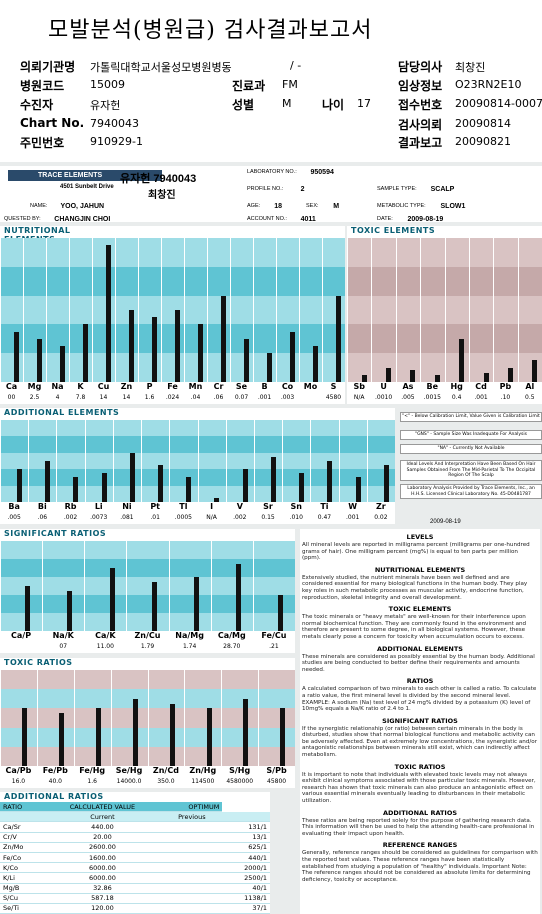 This screenshot has width=542, height=914. Describe the element at coordinates (55, 781) in the screenshot. I see `result-value: 40.0` at that location.